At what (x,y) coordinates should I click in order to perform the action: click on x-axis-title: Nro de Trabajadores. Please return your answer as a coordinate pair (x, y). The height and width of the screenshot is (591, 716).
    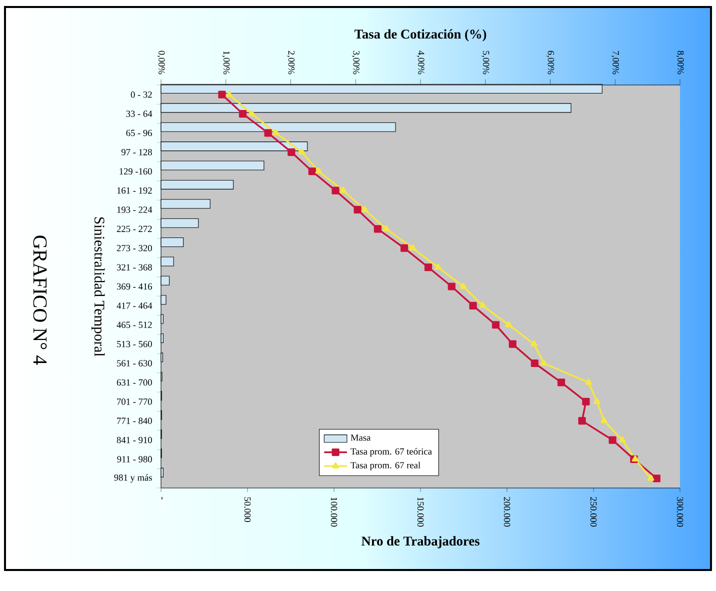
    Looking at the image, I should click on (420, 542).